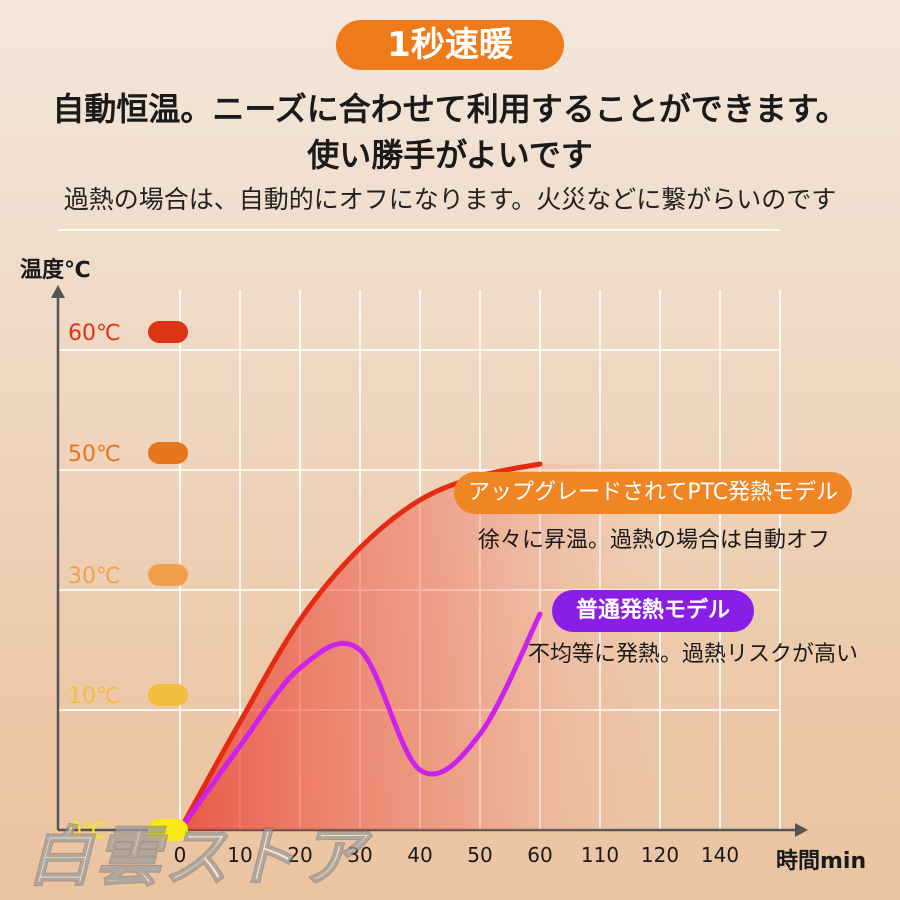  What do you see at coordinates (653, 493) in the screenshot?
I see `ptc-model-label: アップグレードされてPTC発熱モデル` at bounding box center [653, 493].